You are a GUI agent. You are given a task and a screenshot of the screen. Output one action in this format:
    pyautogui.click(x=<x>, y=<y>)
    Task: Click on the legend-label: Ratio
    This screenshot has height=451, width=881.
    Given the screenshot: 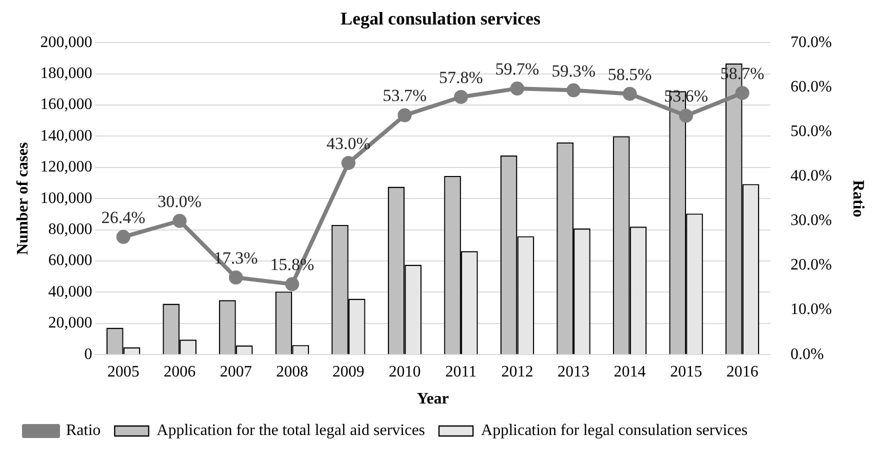 What is the action you would take?
    pyautogui.click(x=83, y=431)
    